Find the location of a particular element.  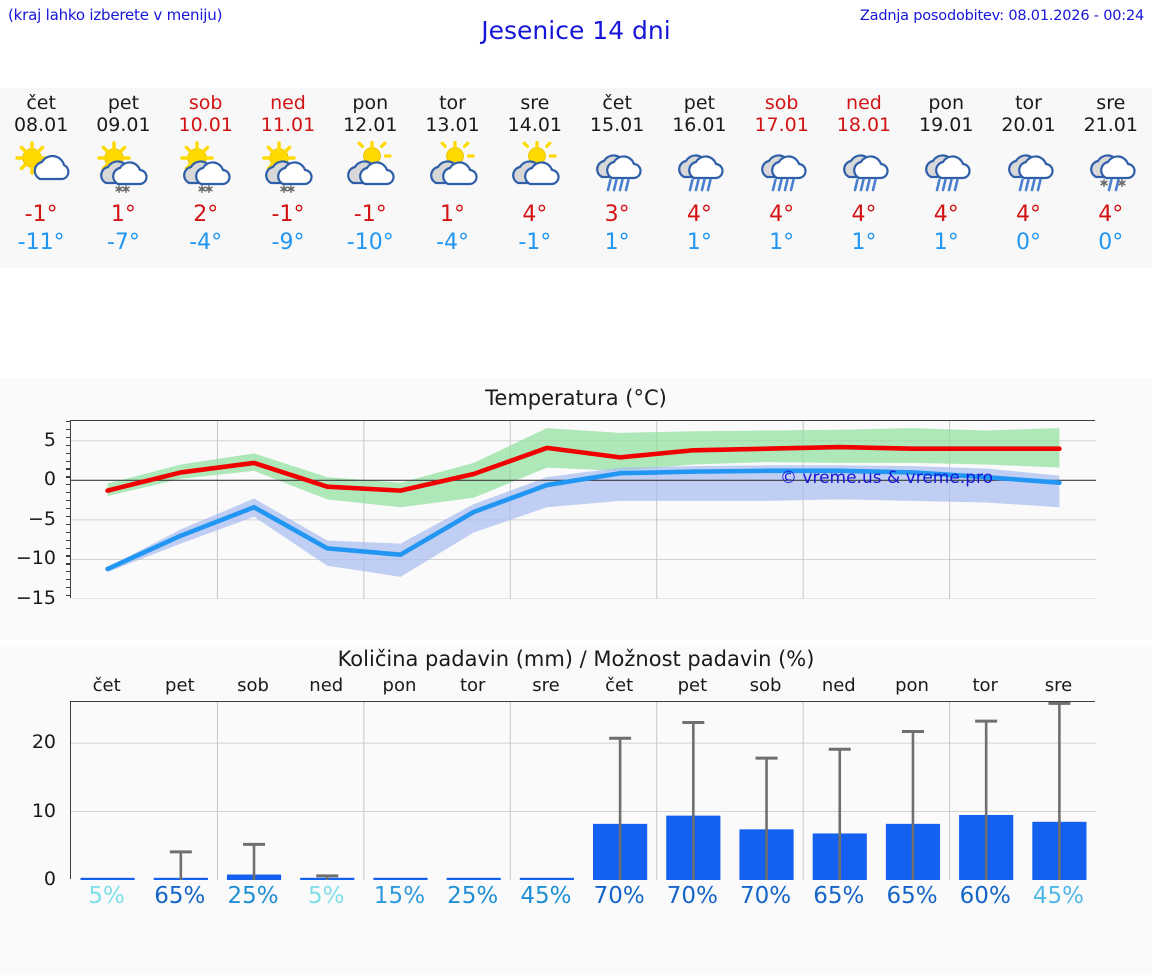

day-column: čet 15.01 3° 1° is located at coordinates (617, 178).